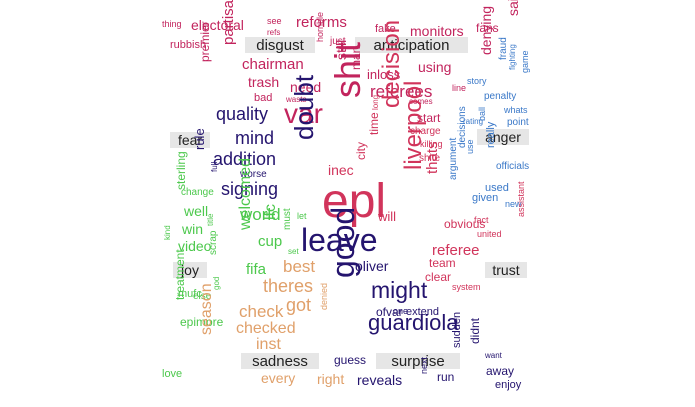  What do you see at coordinates (446, 377) in the screenshot?
I see `word-run: run` at bounding box center [446, 377].